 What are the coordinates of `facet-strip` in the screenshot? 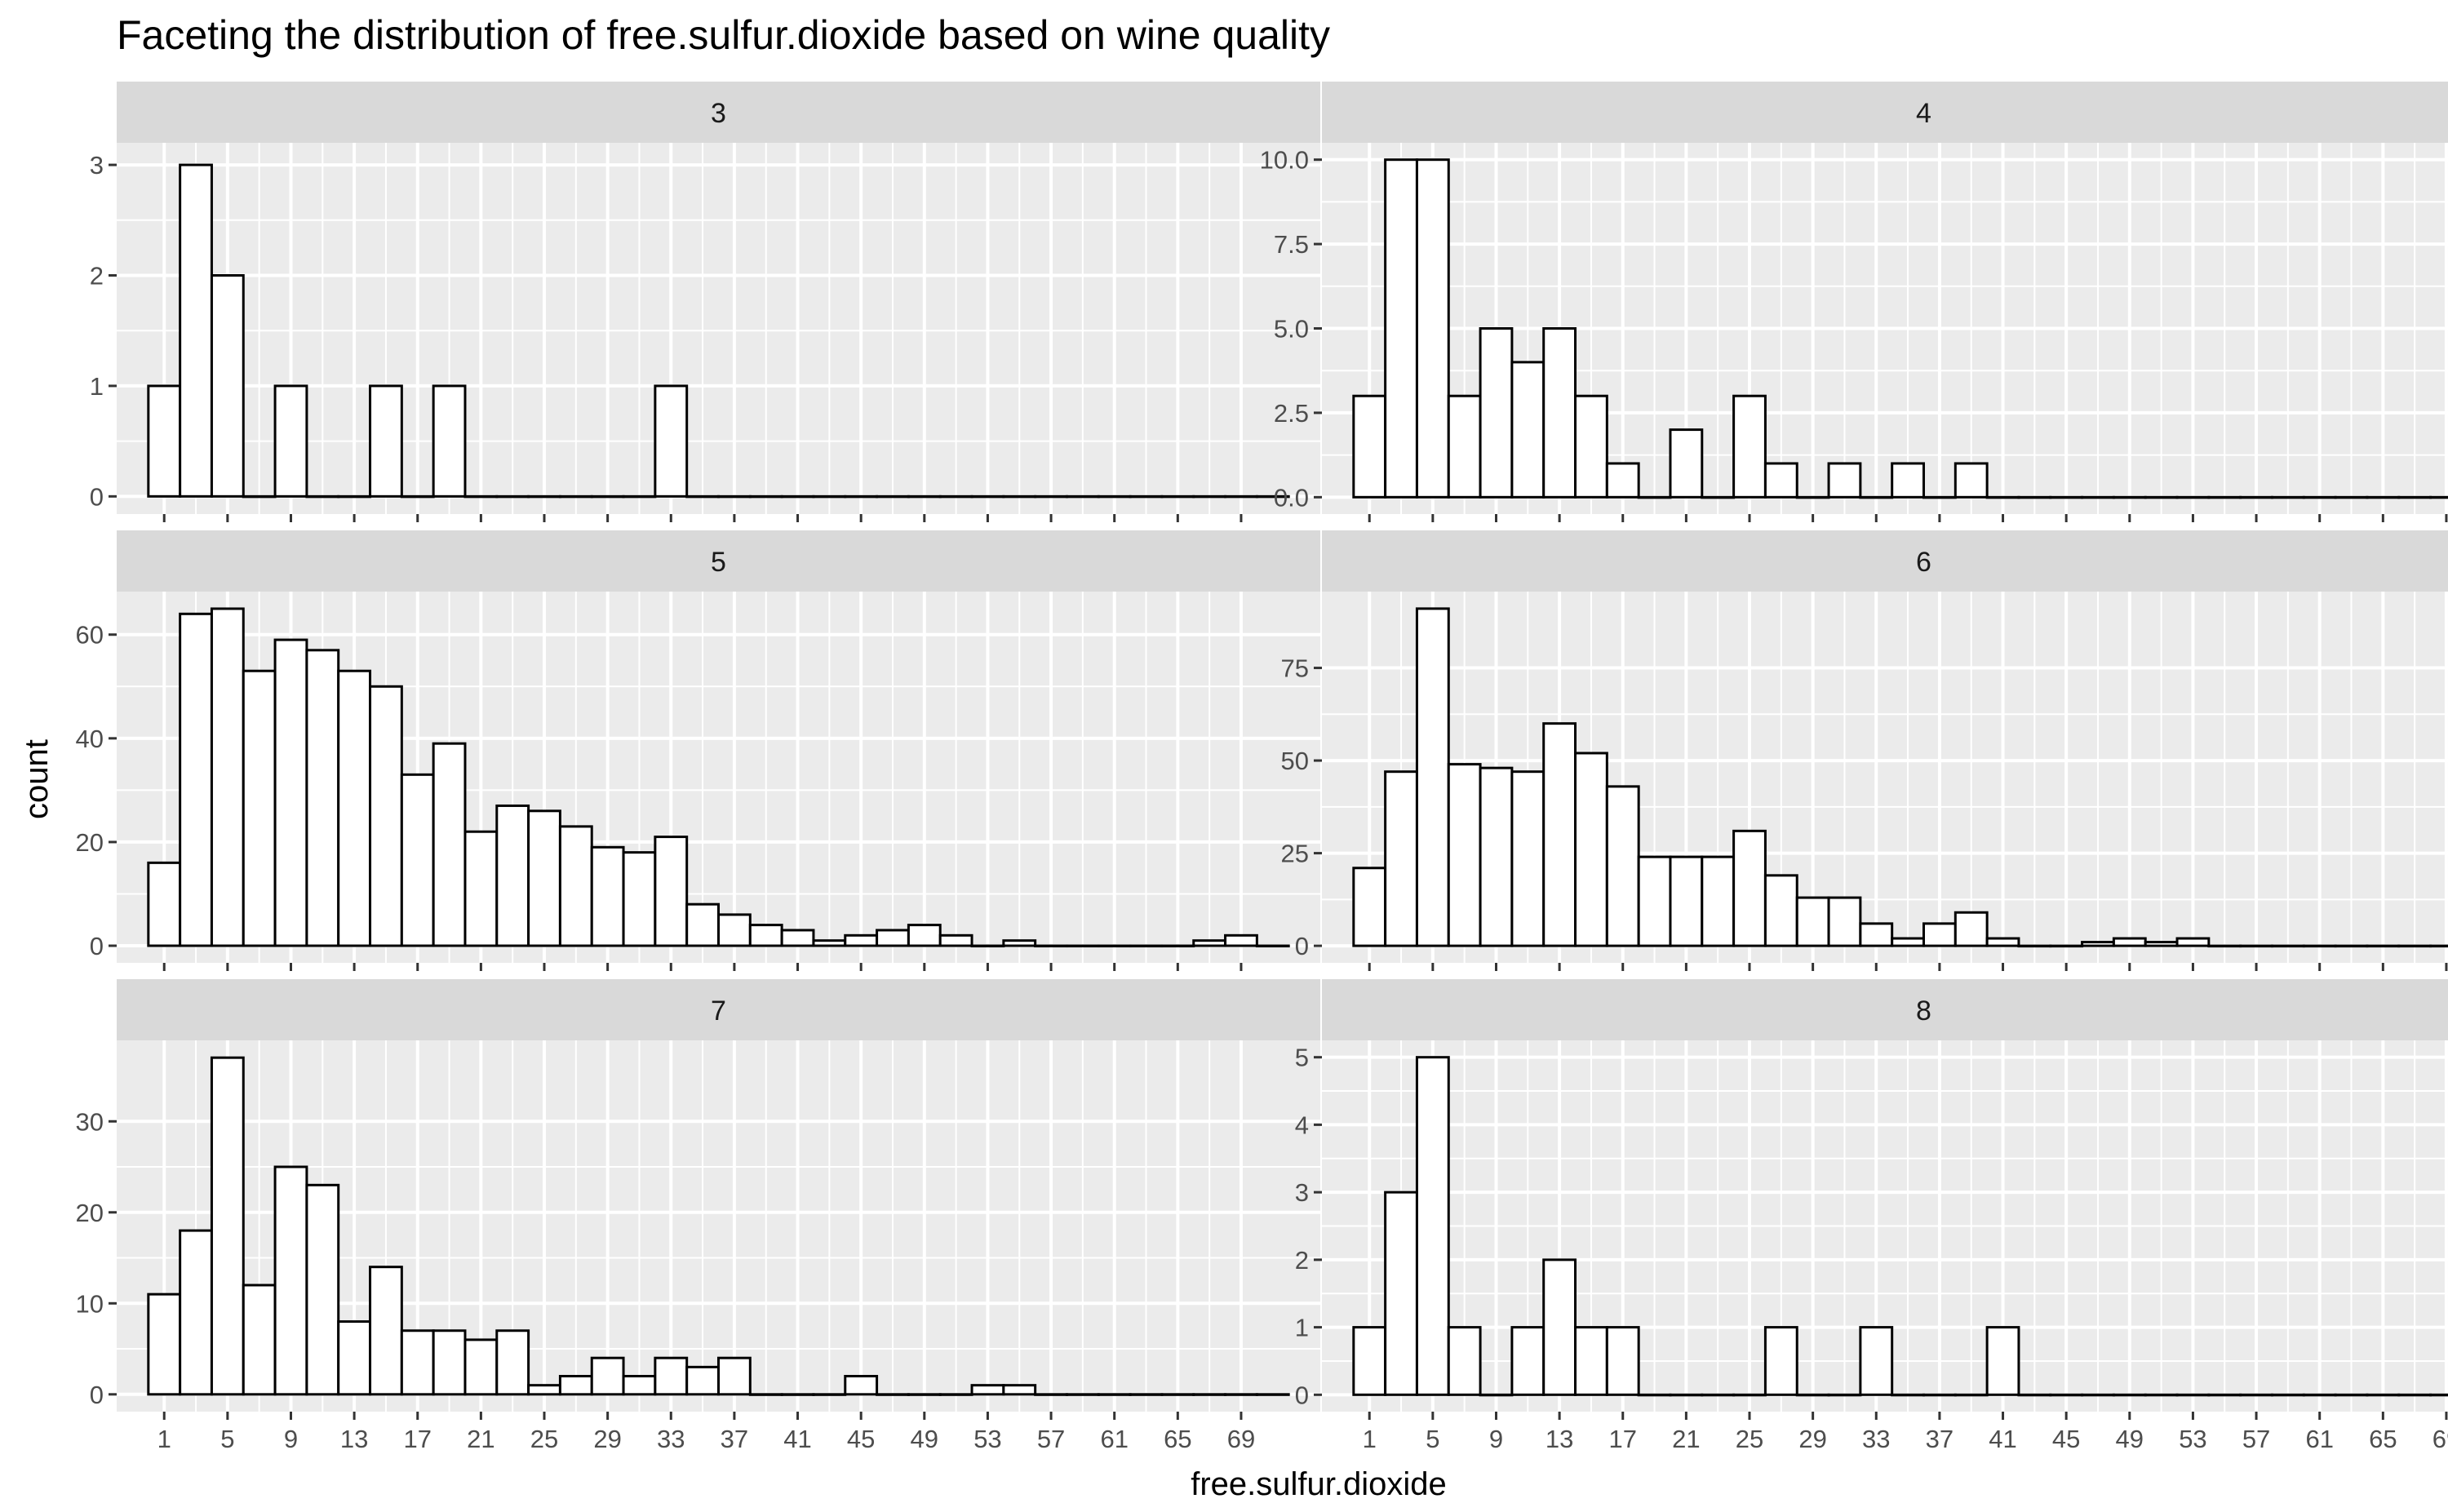 It's located at (718, 112).